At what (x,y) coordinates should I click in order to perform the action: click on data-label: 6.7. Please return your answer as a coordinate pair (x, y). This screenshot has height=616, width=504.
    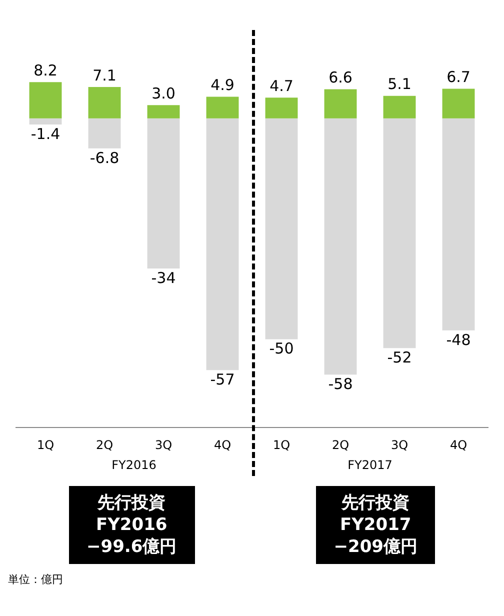
    Looking at the image, I should click on (458, 77).